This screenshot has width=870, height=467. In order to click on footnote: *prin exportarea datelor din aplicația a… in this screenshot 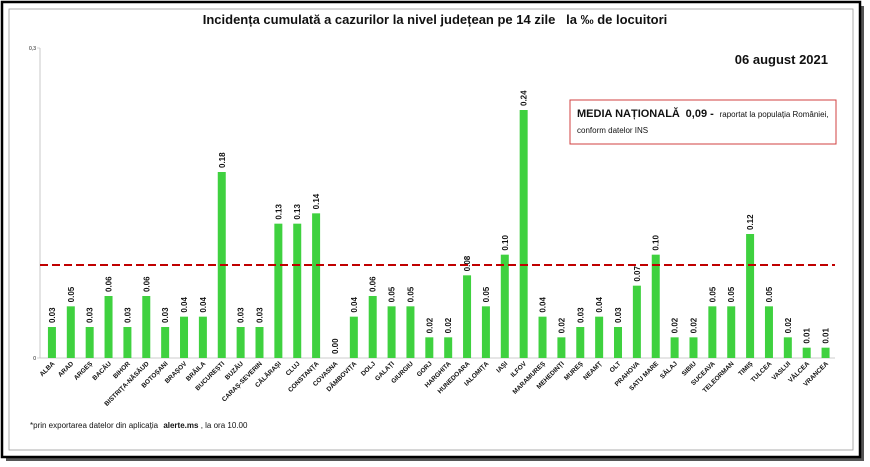, I will do `click(139, 425)`.